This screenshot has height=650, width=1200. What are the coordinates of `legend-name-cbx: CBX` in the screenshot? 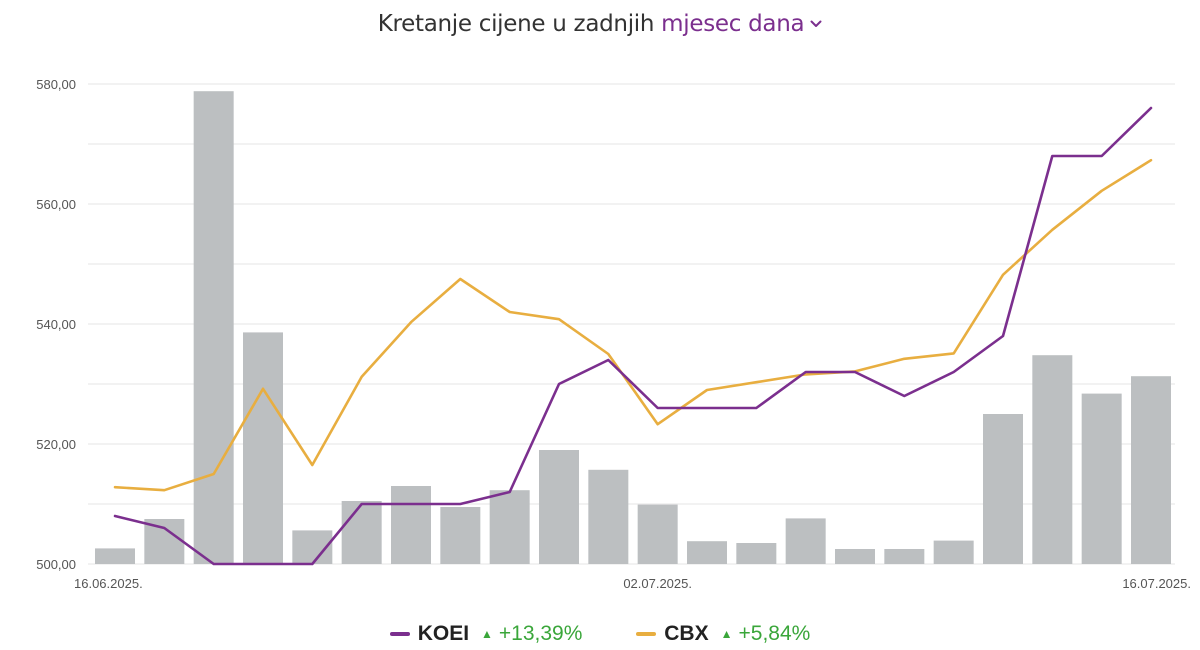 It's located at (686, 633).